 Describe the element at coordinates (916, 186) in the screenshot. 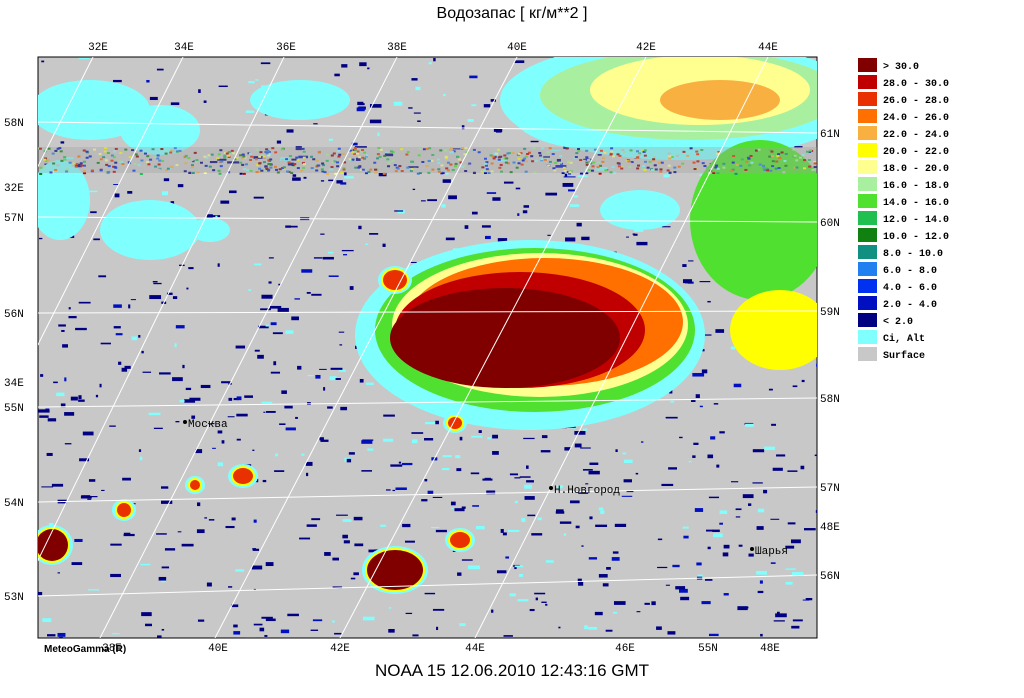

I see `legend-label: 16.0 - 18.0` at that location.